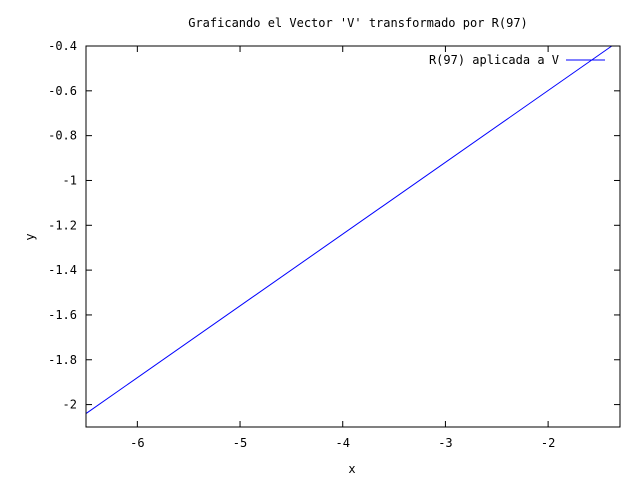  What do you see at coordinates (62, 46) in the screenshot?
I see `y-tick-label: -0.4` at bounding box center [62, 46].